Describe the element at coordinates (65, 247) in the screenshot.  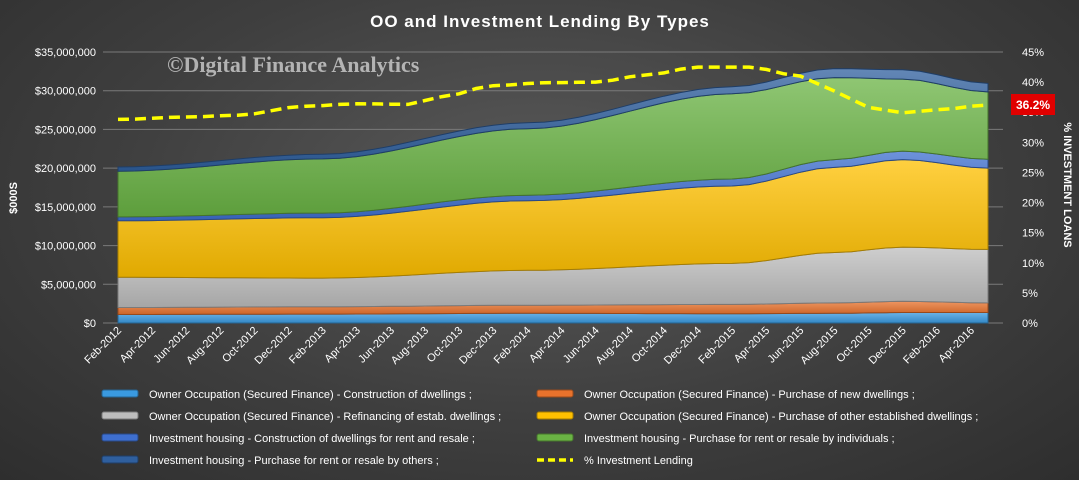
I see `y-tick-label: $10,000,000` at that location.